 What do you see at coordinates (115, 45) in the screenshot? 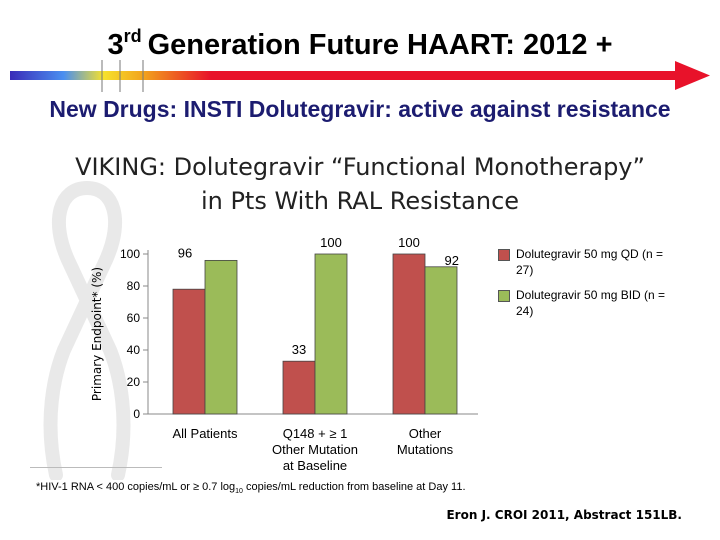
I see `title-number: 3` at bounding box center [115, 45].